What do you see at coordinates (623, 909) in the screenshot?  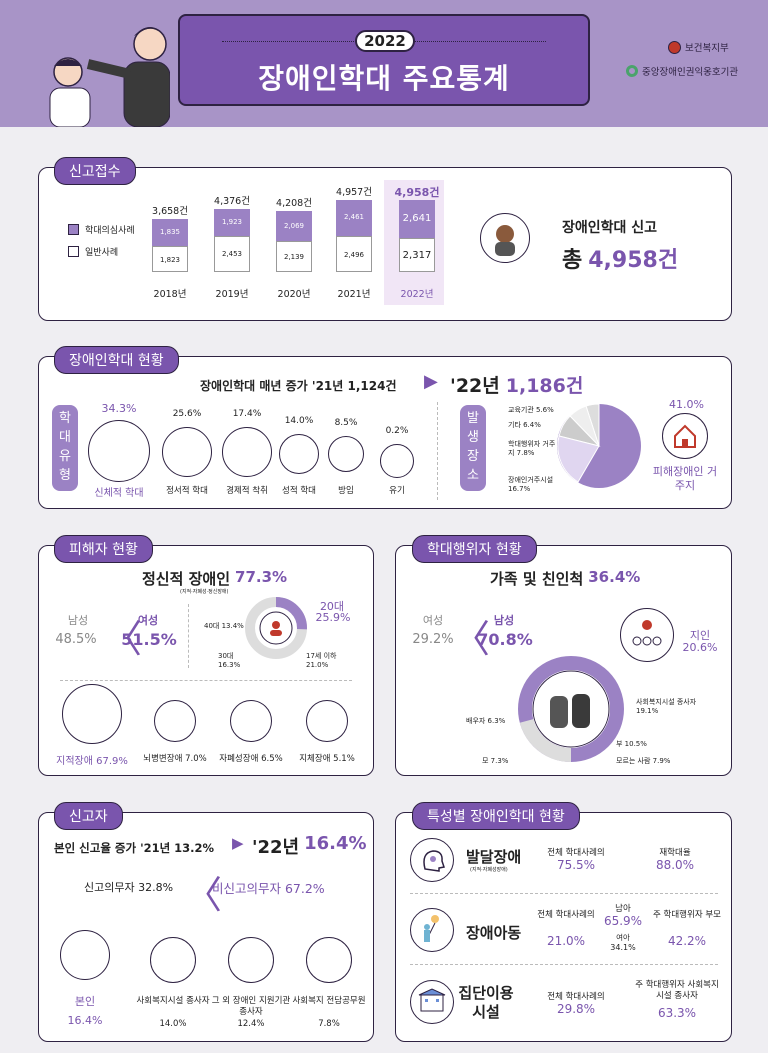 I see `child-boy-label: 남아` at bounding box center [623, 909].